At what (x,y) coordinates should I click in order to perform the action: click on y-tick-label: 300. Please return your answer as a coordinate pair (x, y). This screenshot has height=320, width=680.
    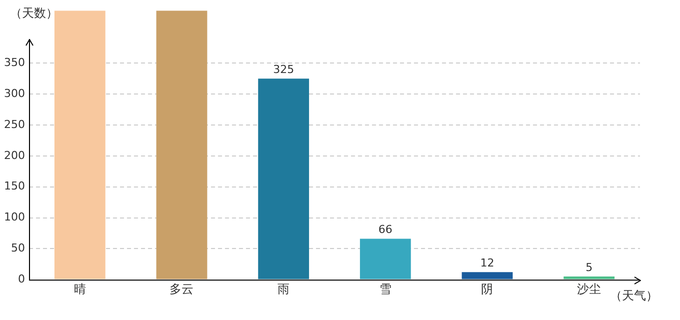
    Looking at the image, I should click on (14, 93).